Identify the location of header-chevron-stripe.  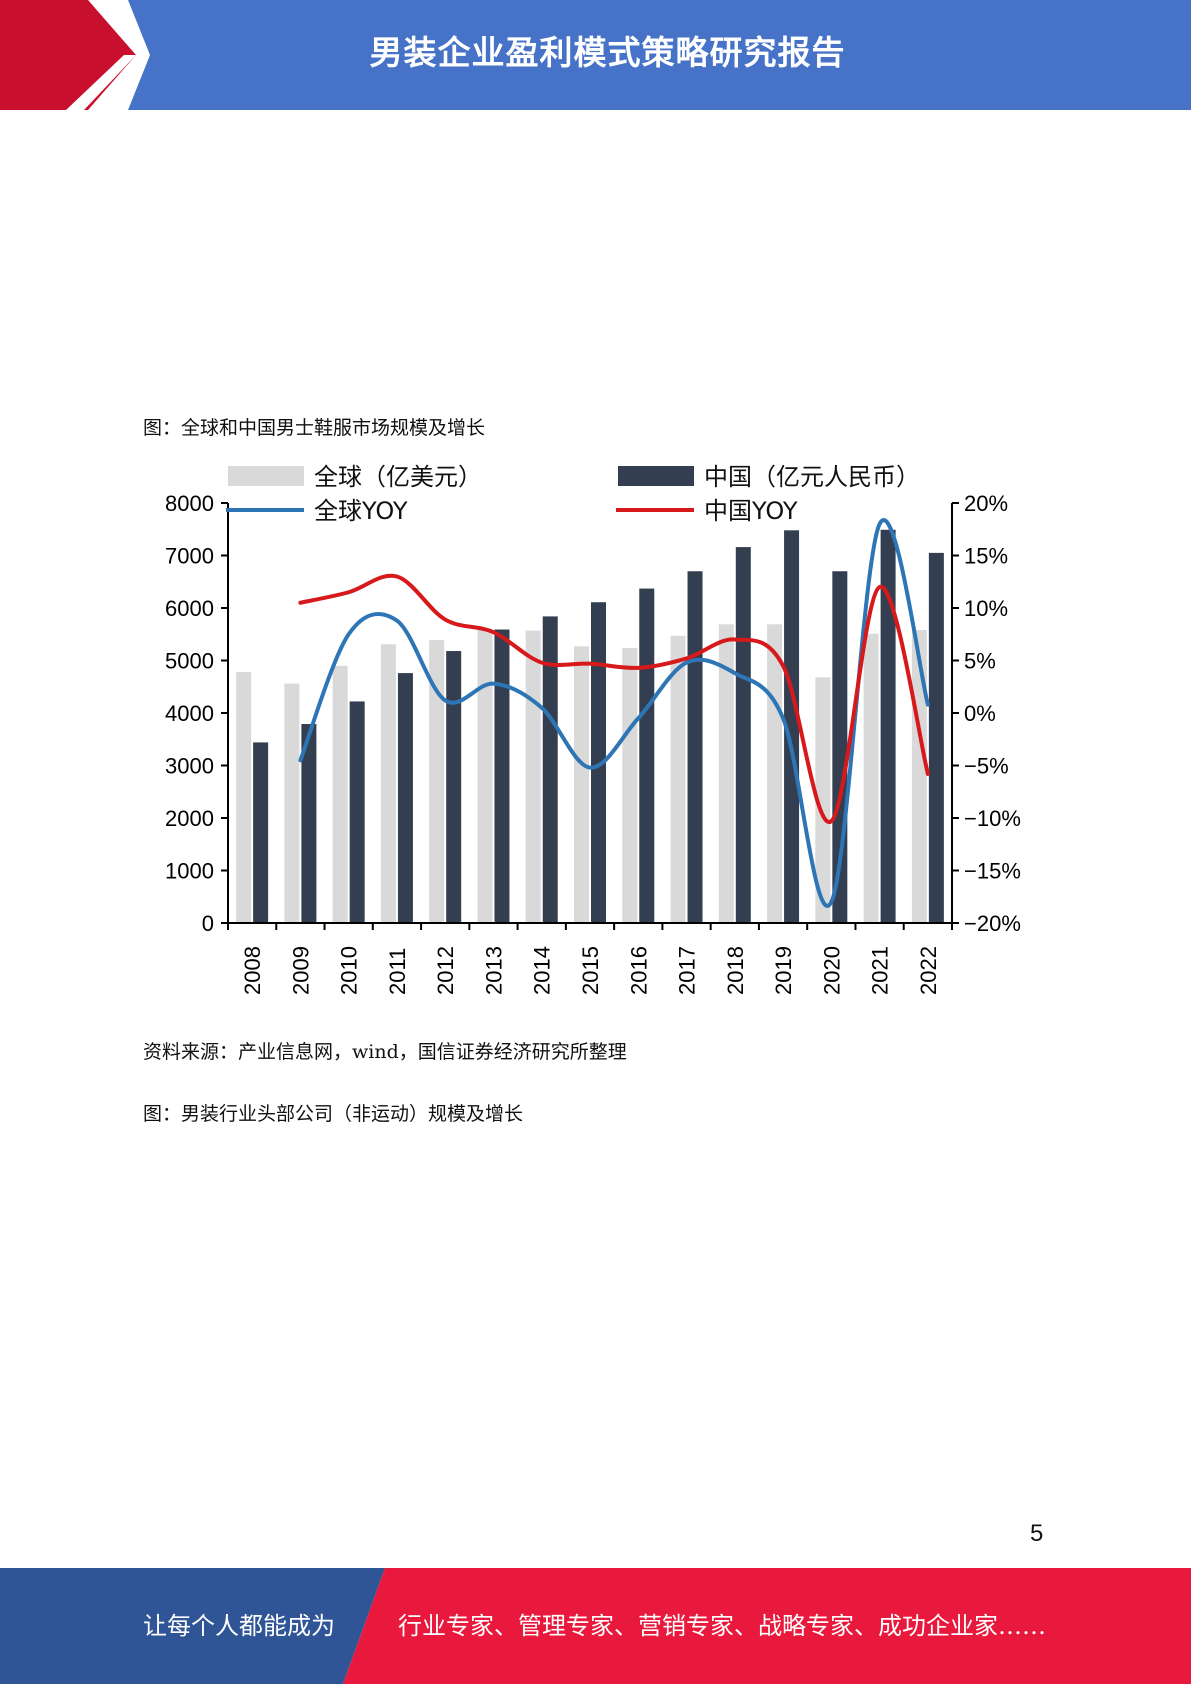
(101, 82).